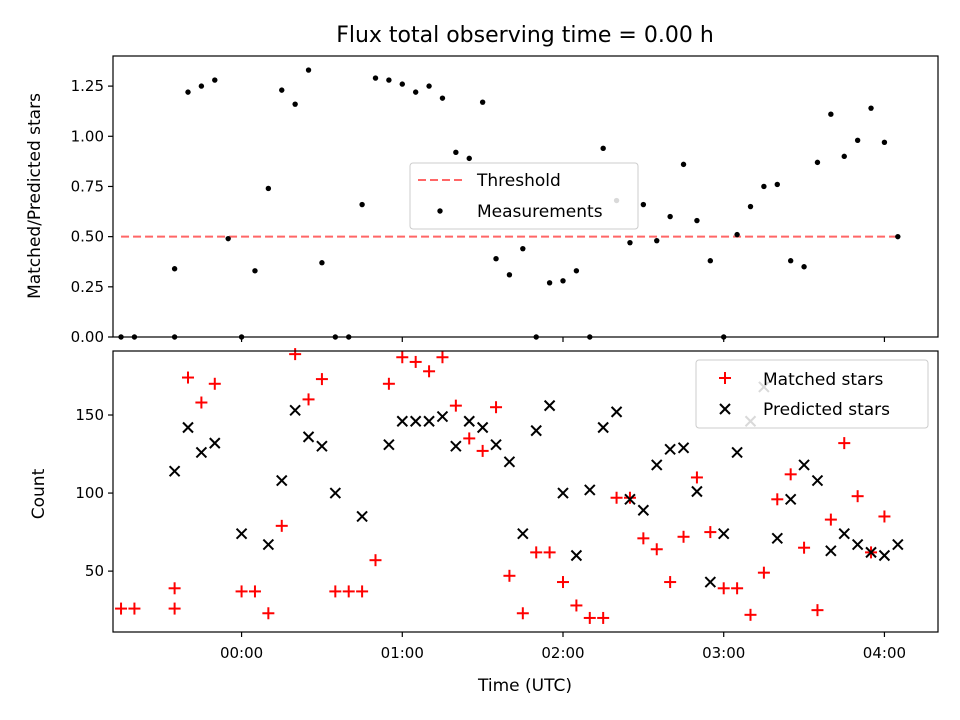  What do you see at coordinates (518, 181) in the screenshot?
I see `threshold-legend-label: Threshold` at bounding box center [518, 181].